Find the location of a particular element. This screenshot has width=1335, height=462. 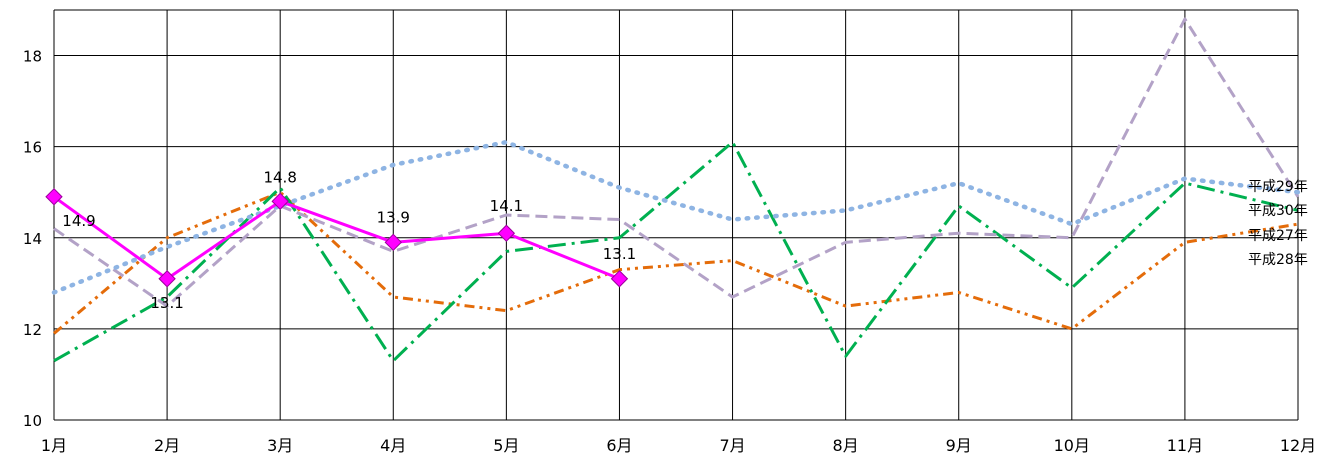

x-tick-label: 7月 is located at coordinates (732, 445).